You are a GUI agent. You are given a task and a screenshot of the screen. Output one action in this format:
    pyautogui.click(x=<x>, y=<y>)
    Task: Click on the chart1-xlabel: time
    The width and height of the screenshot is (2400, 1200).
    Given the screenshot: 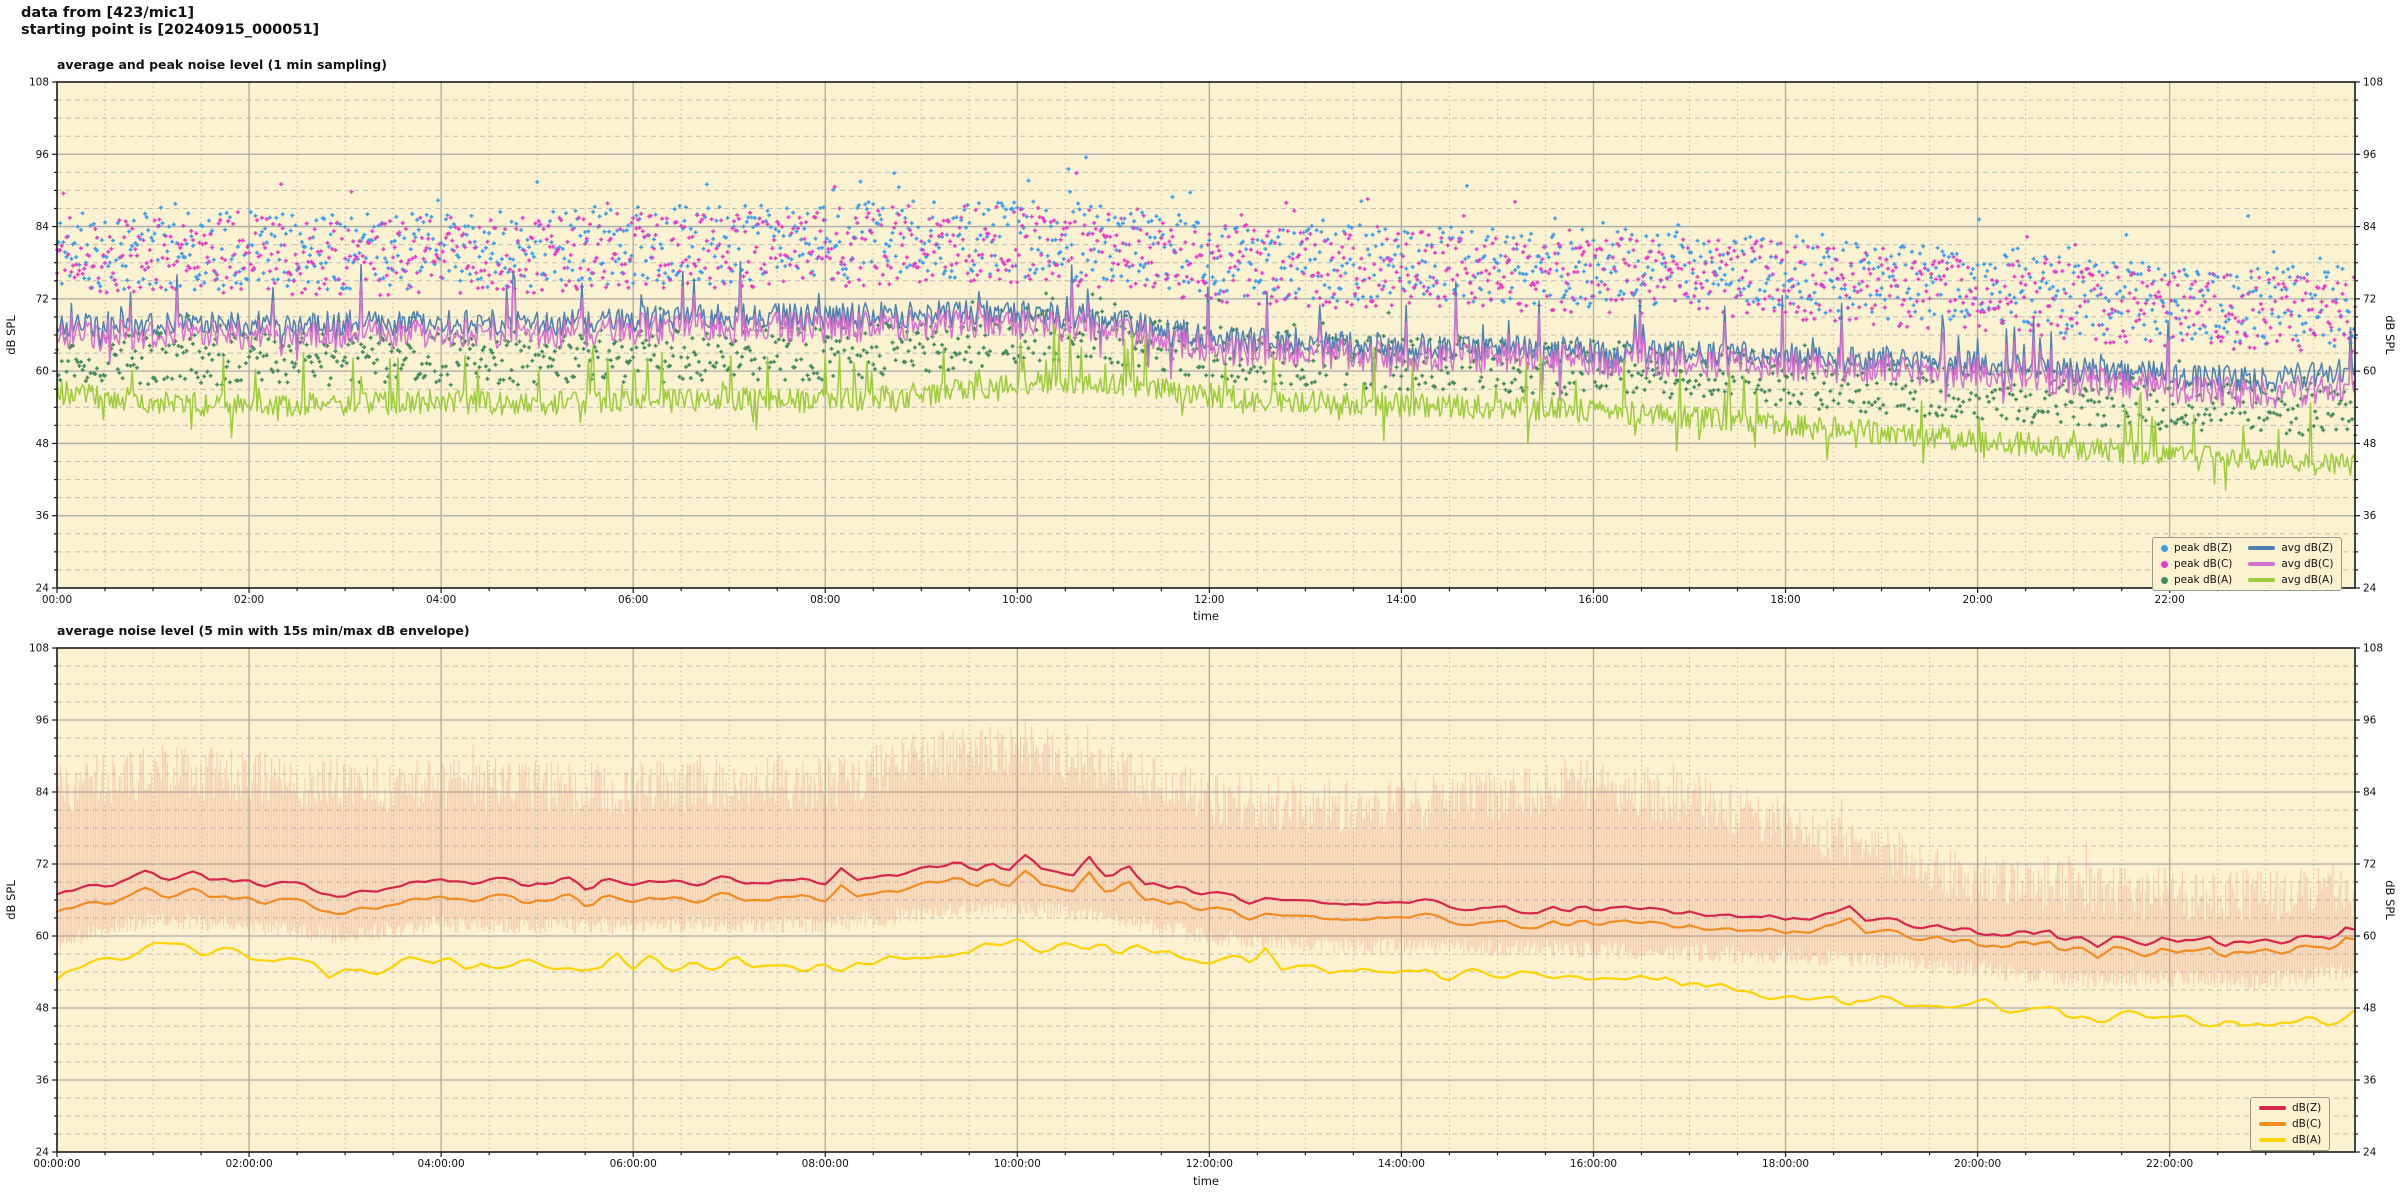 What is the action you would take?
    pyautogui.click(x=1206, y=616)
    